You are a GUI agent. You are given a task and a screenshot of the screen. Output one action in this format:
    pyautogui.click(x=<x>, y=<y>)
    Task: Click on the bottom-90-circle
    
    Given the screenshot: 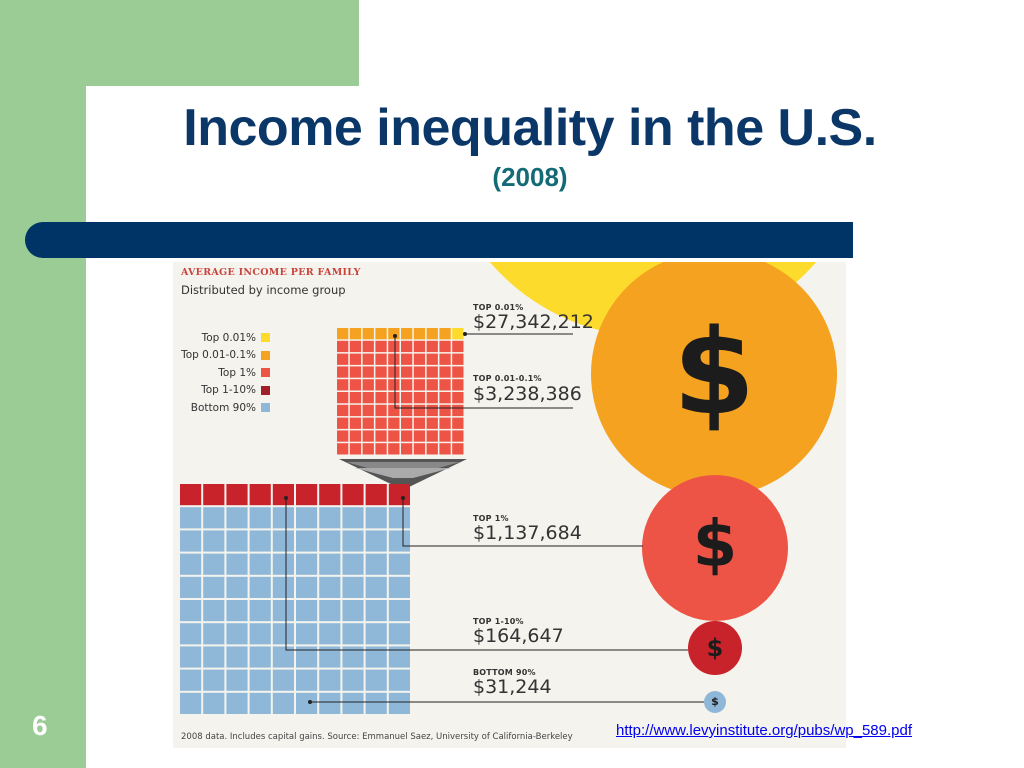 What is the action you would take?
    pyautogui.click(x=715, y=702)
    